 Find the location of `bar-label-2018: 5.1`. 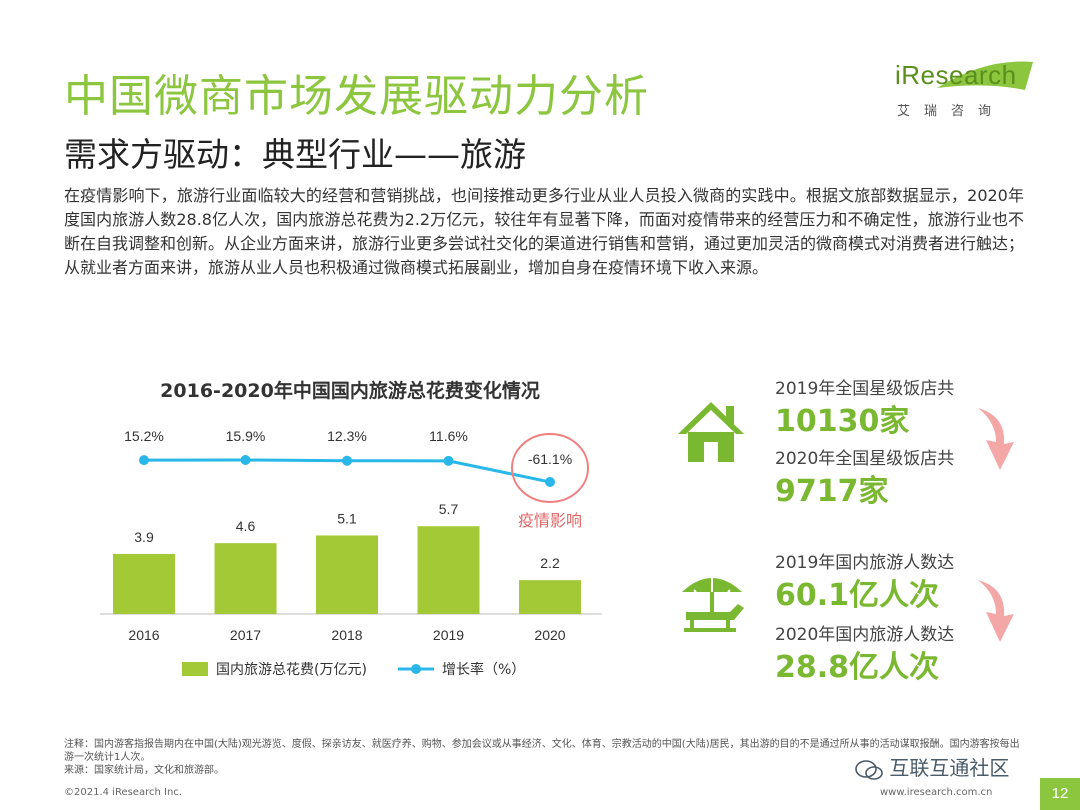

bar-label-2018: 5.1 is located at coordinates (347, 518).